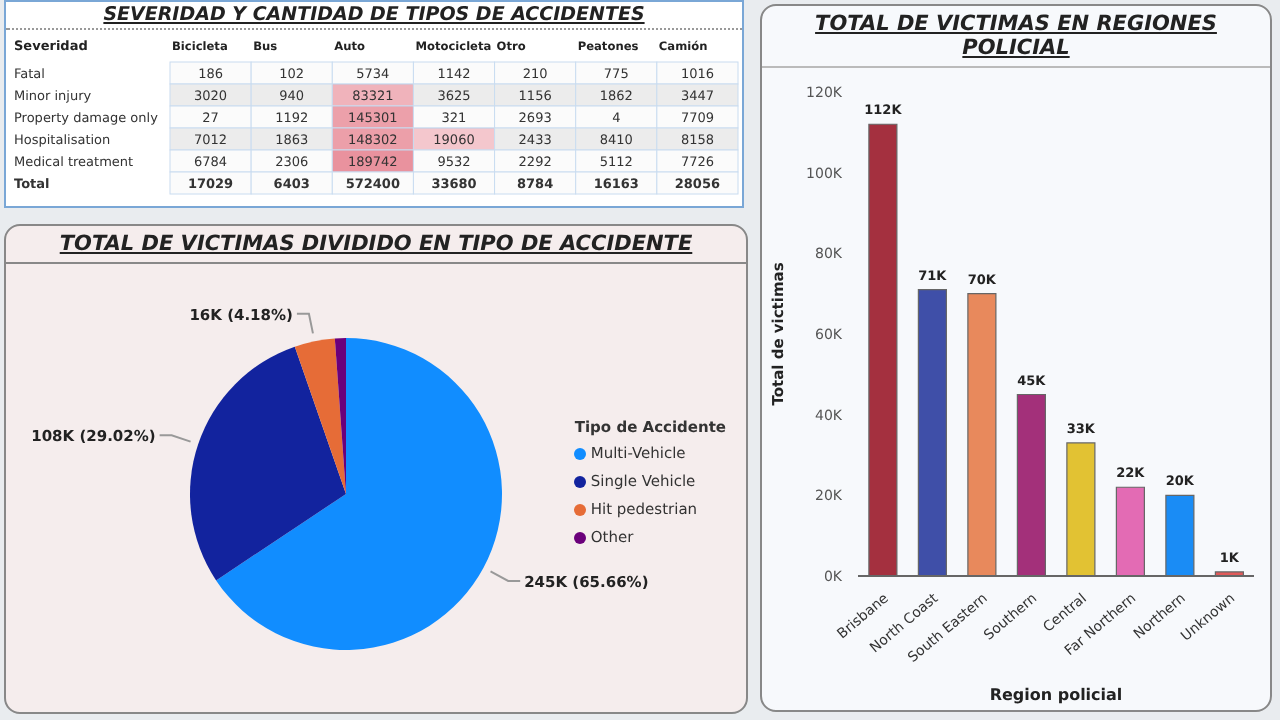 This screenshot has height=720, width=1280. What do you see at coordinates (376, 245) in the screenshot?
I see `chart-title: TOTAL DE VICTIMAS DIVIDIDO EN TIPO DE ACCIDENTE` at bounding box center [376, 245].